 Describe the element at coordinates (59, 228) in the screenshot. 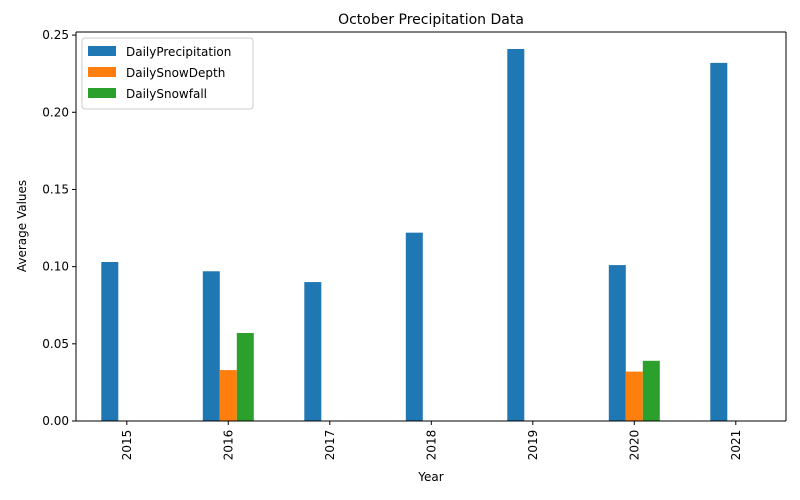

I see `y-axis-ticks: 0.00 0.05 0.10 0.15 0.20 0.25` at that location.